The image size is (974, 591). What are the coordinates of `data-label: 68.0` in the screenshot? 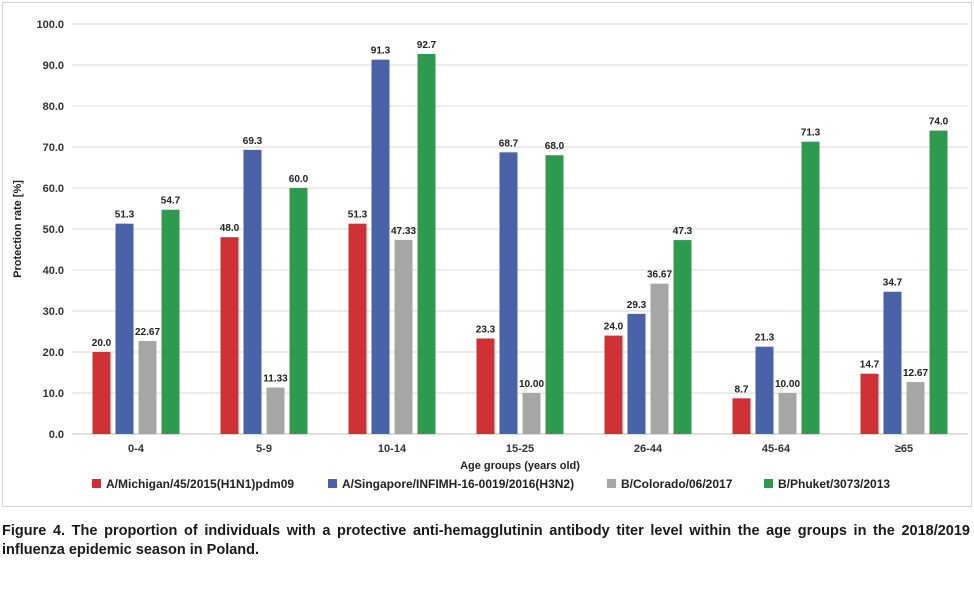 It's located at (555, 146).